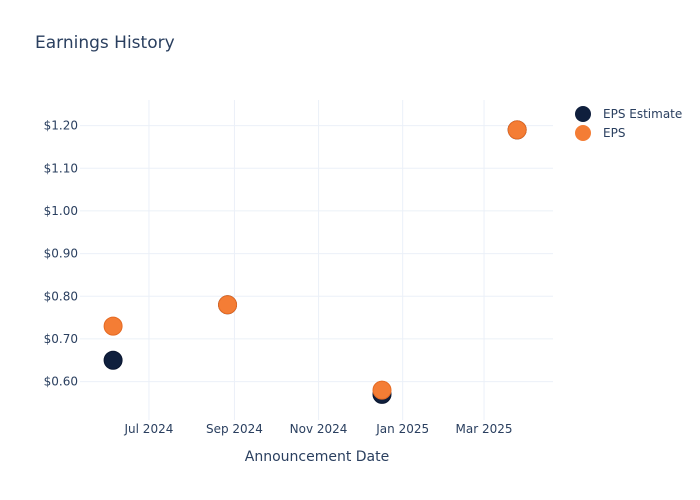 The height and width of the screenshot is (500, 700). I want to click on y-tick-label: $1.10, so click(61, 168).